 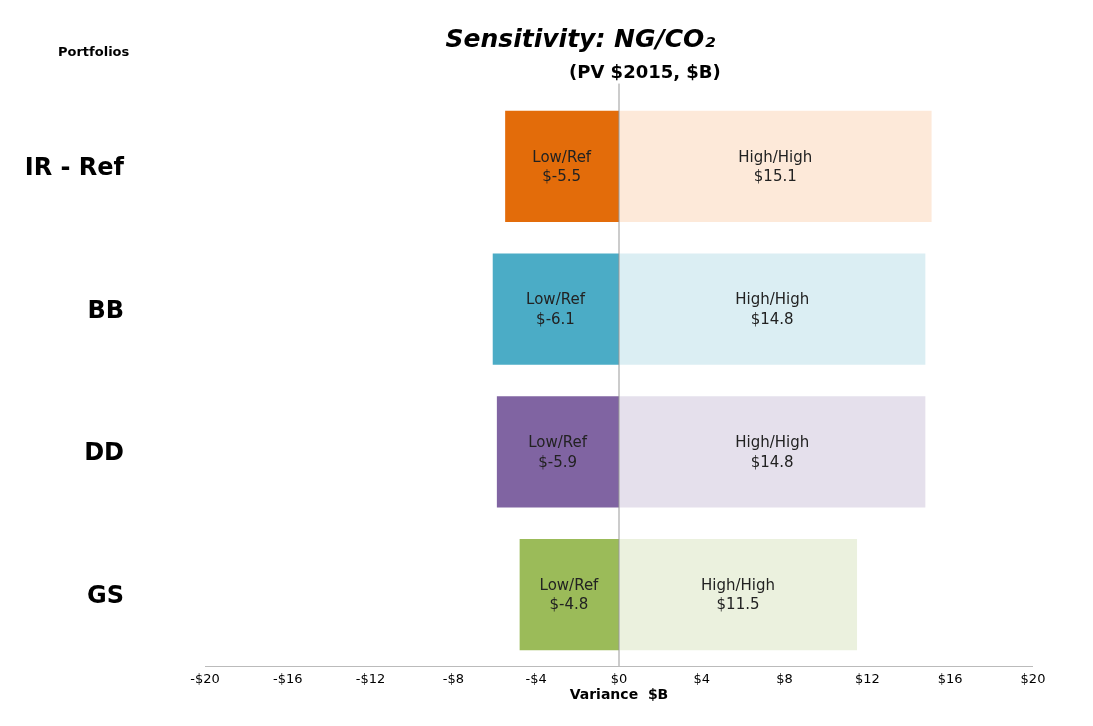 What do you see at coordinates (74, 166) in the screenshot?
I see `y-tick-label: IR - Ref` at bounding box center [74, 166].